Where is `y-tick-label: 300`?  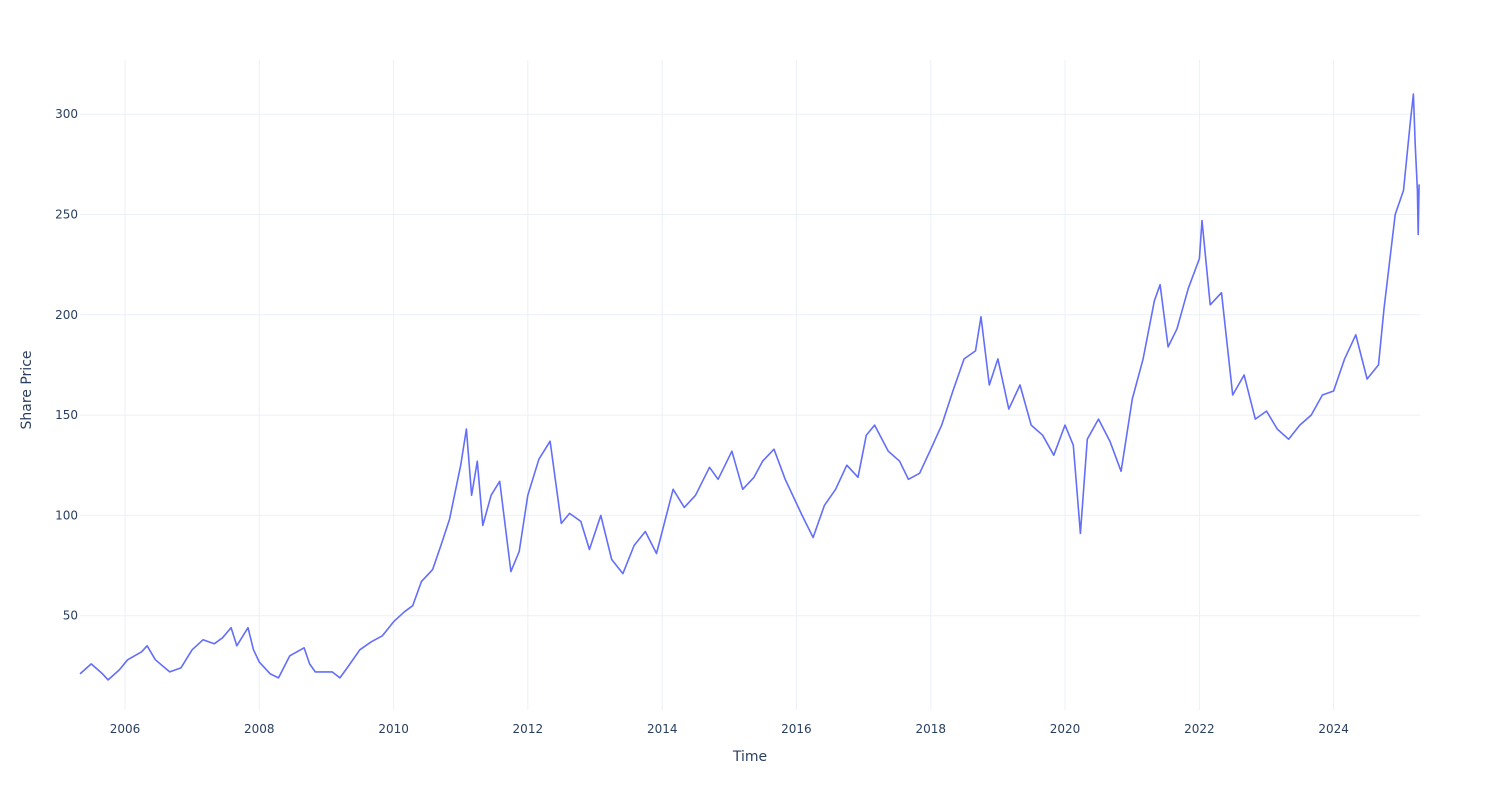
y-tick-label: 300 is located at coordinates (66, 114).